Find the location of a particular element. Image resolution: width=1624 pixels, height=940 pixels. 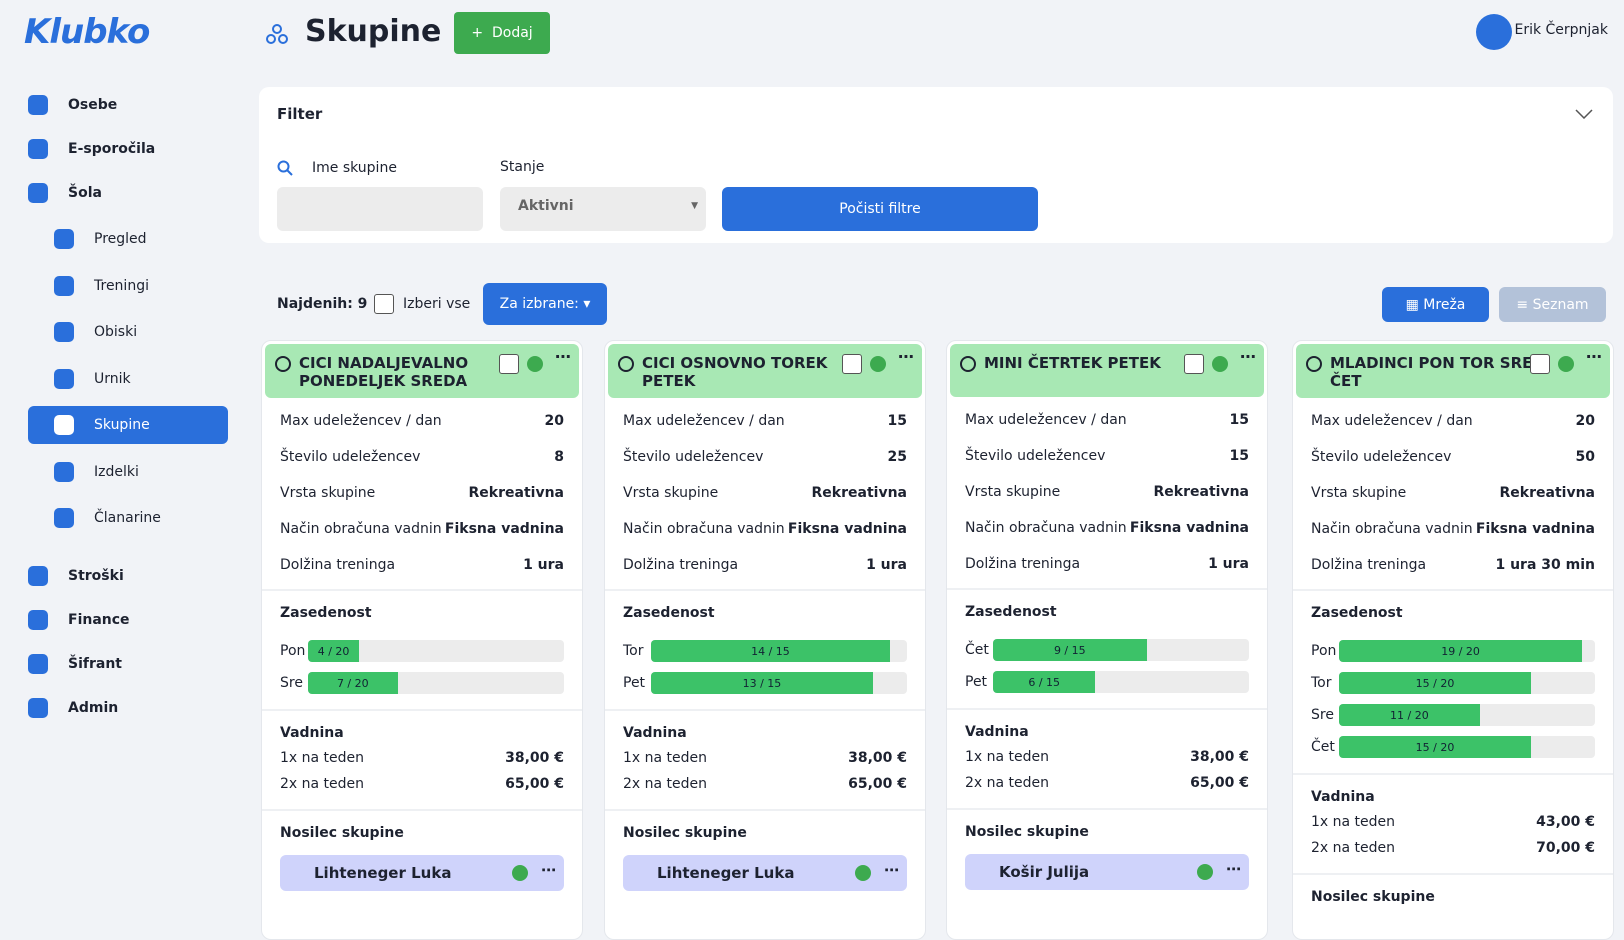

section-title: Vadnina is located at coordinates (997, 732).